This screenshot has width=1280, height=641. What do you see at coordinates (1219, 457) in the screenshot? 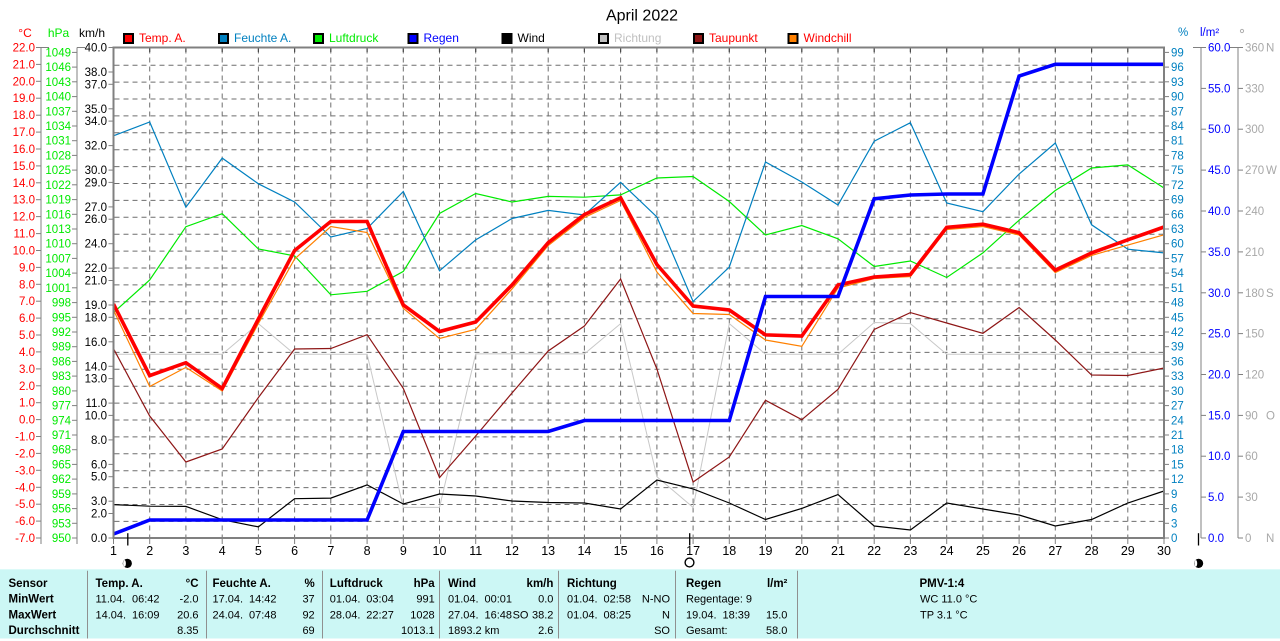
I see `svg-text: 10.0` at bounding box center [1219, 457].